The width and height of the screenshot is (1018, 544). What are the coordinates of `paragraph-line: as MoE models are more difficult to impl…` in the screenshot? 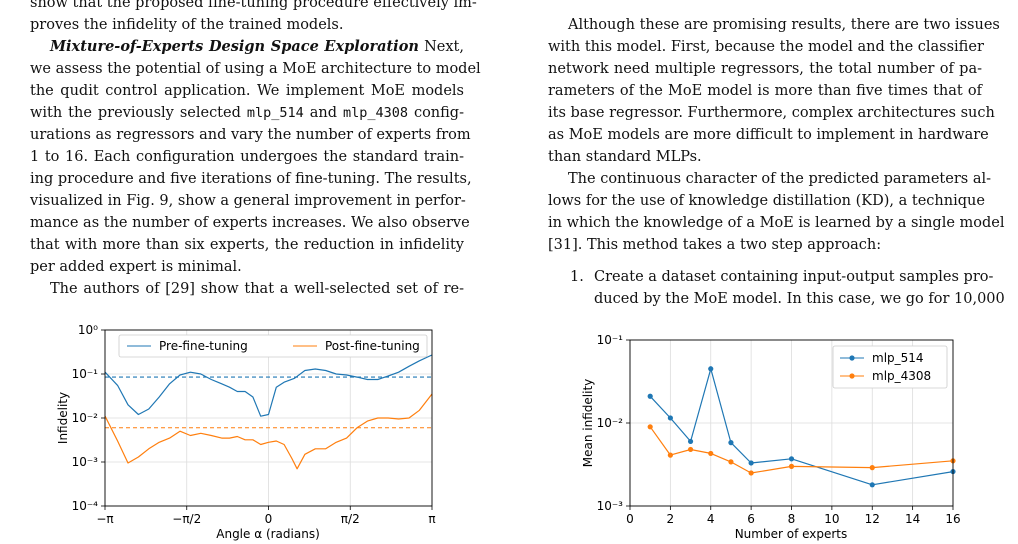 It's located at (768, 135).